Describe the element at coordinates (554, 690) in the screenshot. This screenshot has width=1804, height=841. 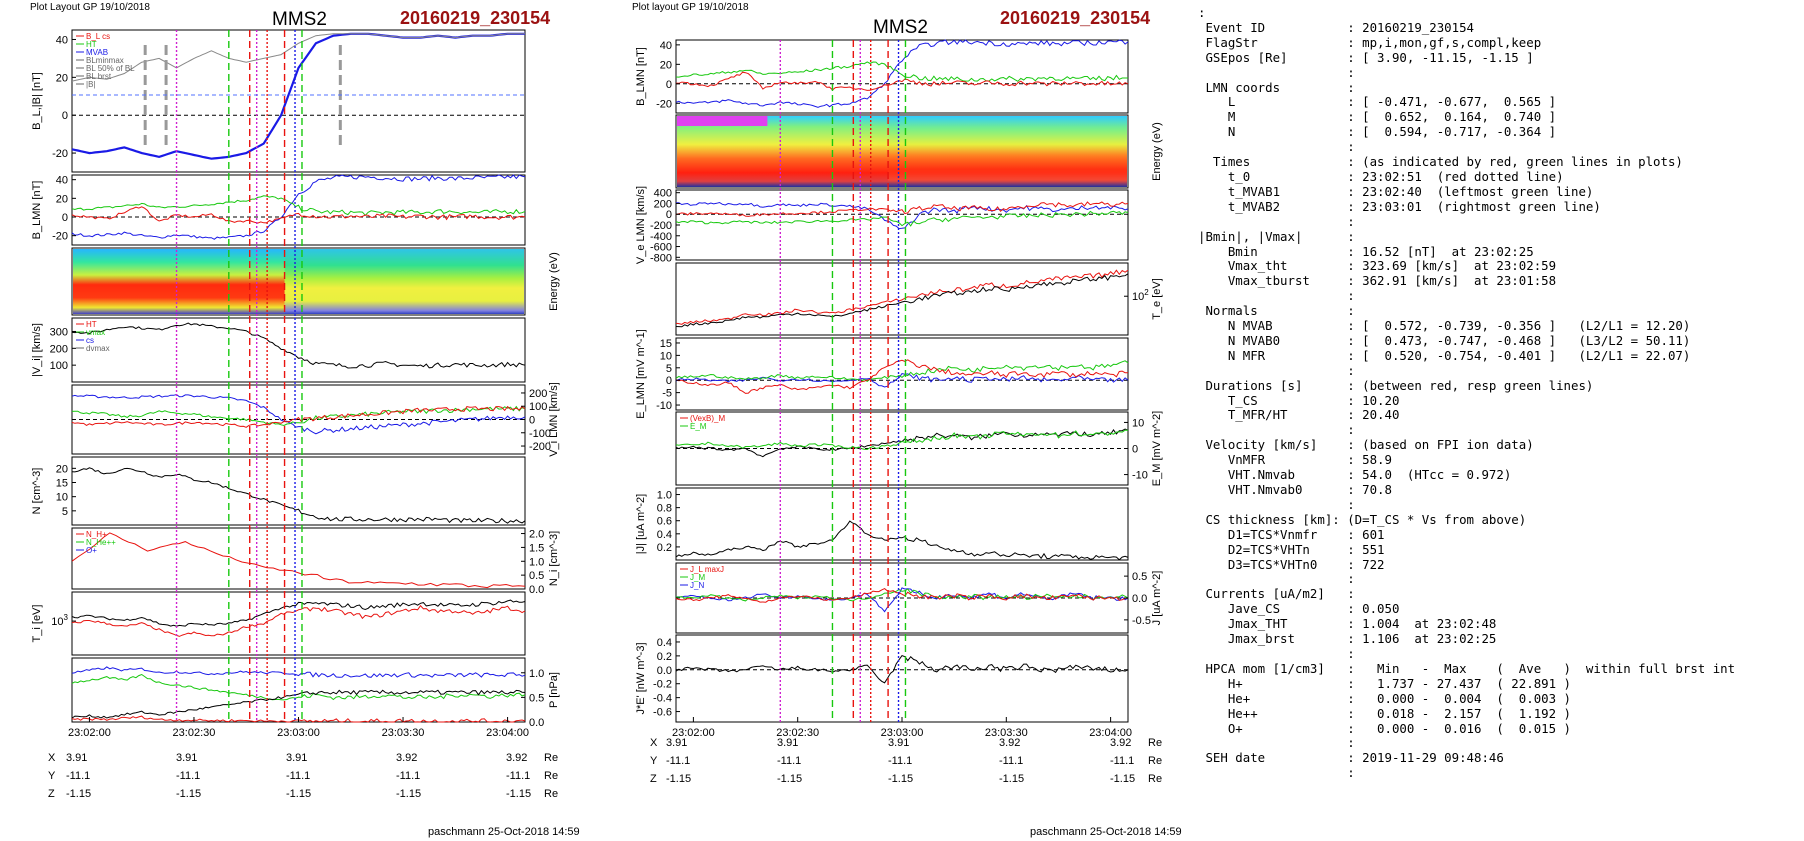
I see `y-axis-label: P [nPa]` at that location.